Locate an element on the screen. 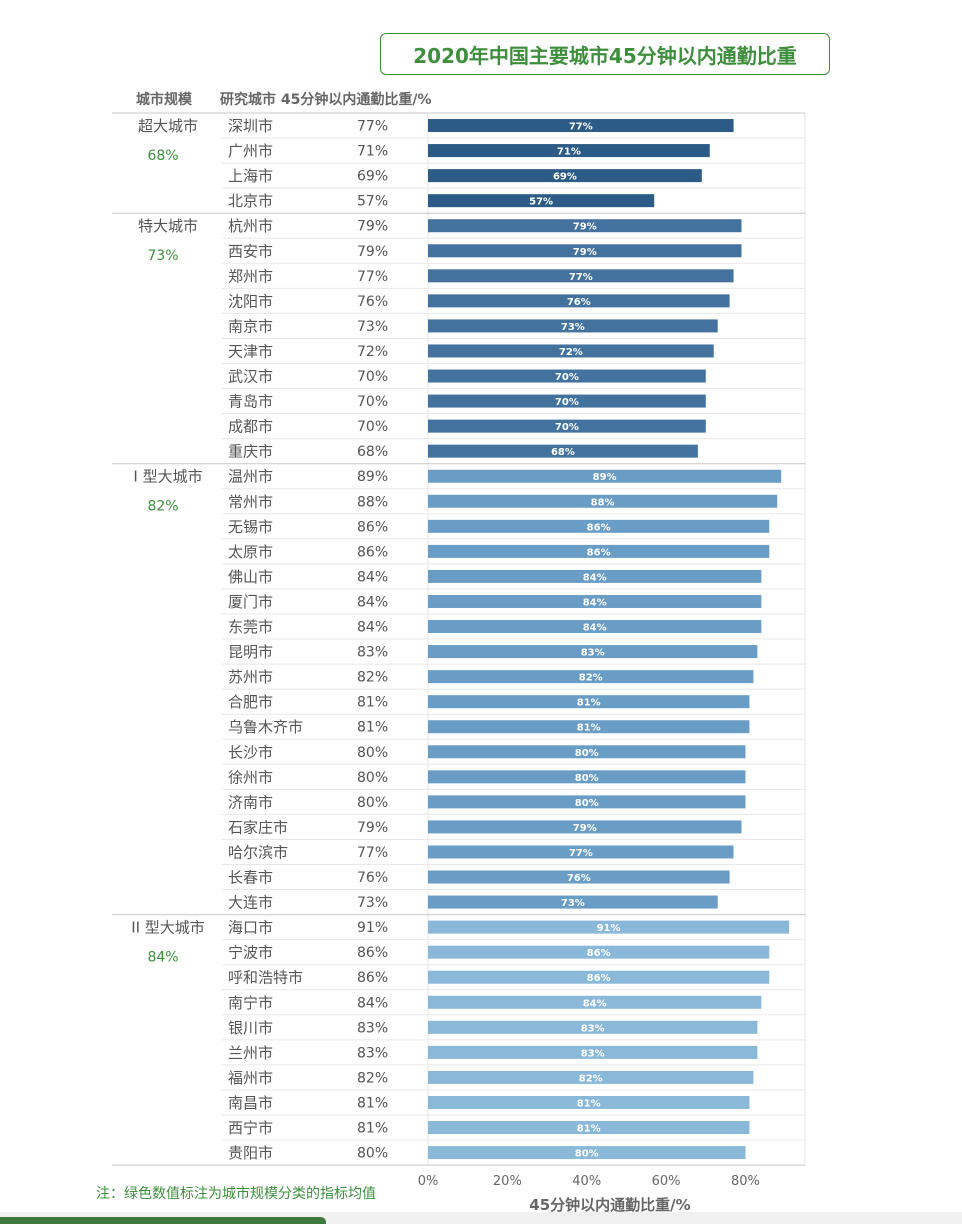 The image size is (962, 1224). city-label: 青岛市 is located at coordinates (250, 402).